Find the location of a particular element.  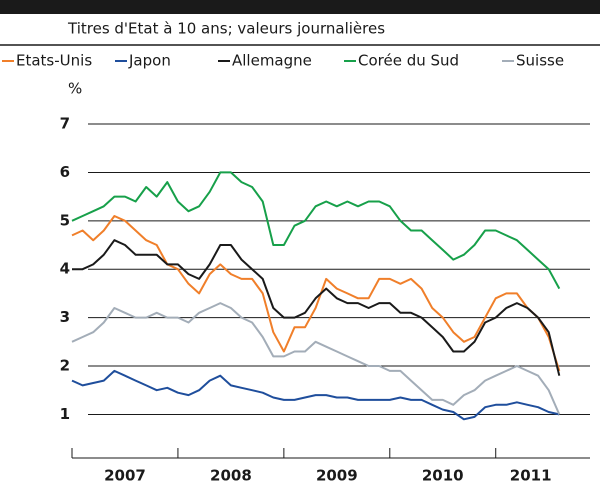

y-axis-label: % is located at coordinates (75, 89).